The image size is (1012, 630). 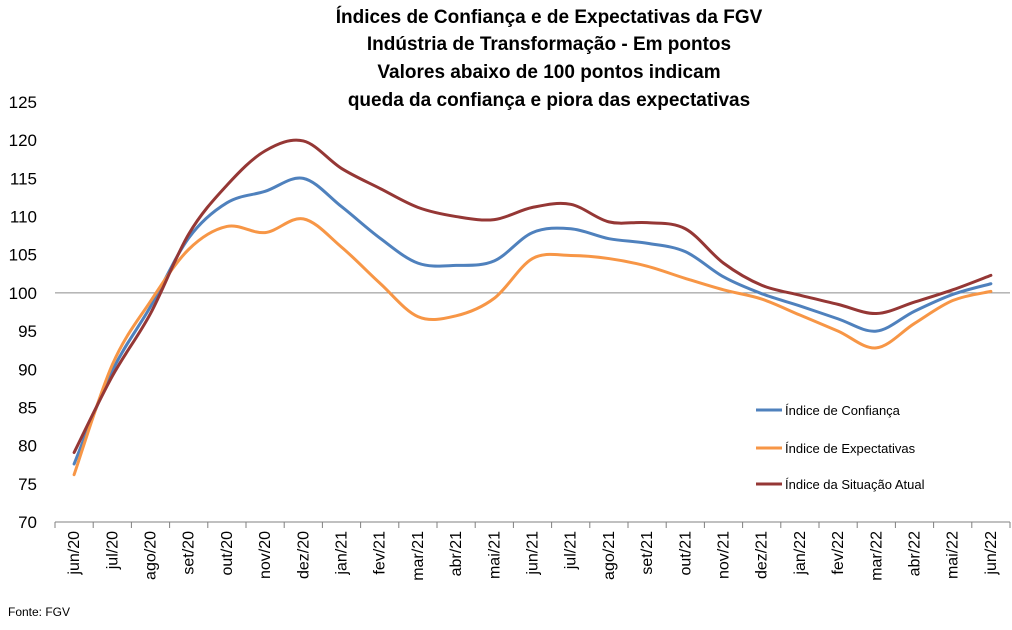 What do you see at coordinates (762, 555) in the screenshot?
I see `x-tick-label: dez/21` at bounding box center [762, 555].